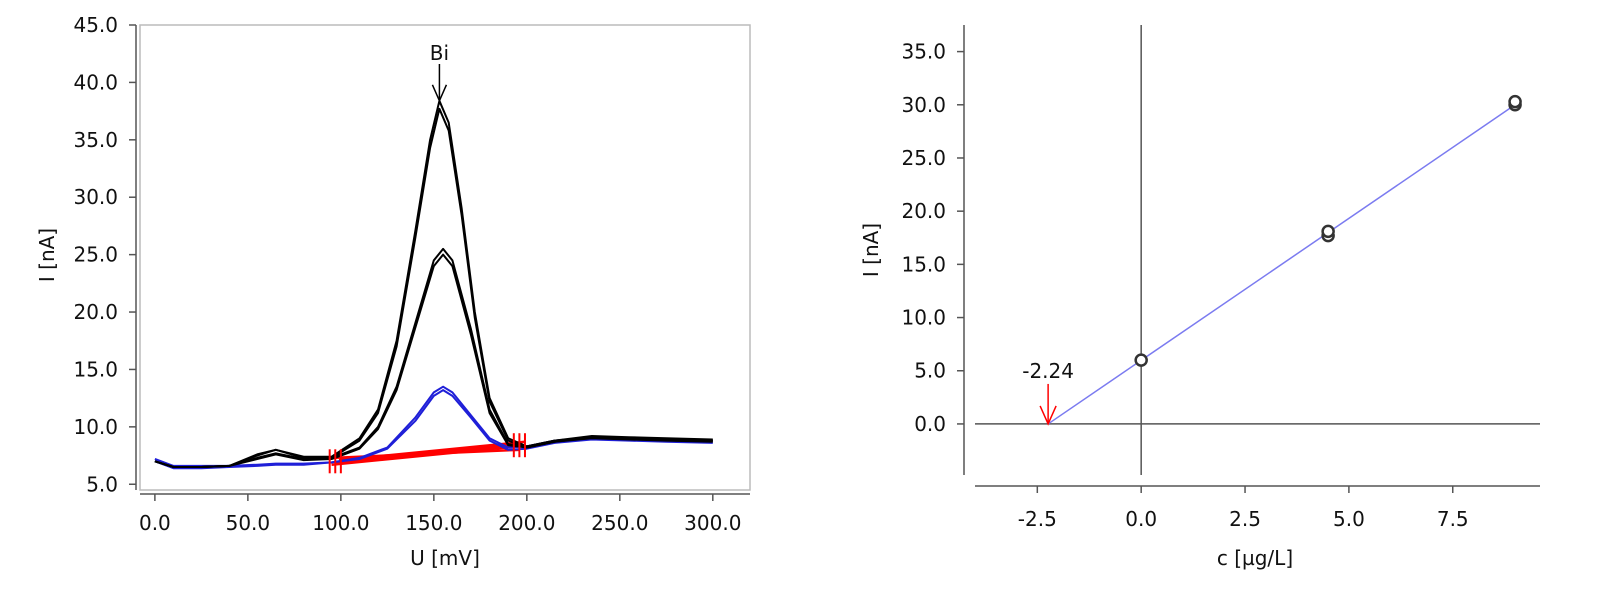 Image resolution: width=1600 pixels, height=600 pixels. Describe the element at coordinates (424, 455) in the screenshot. I see `left-baseline` at that location.